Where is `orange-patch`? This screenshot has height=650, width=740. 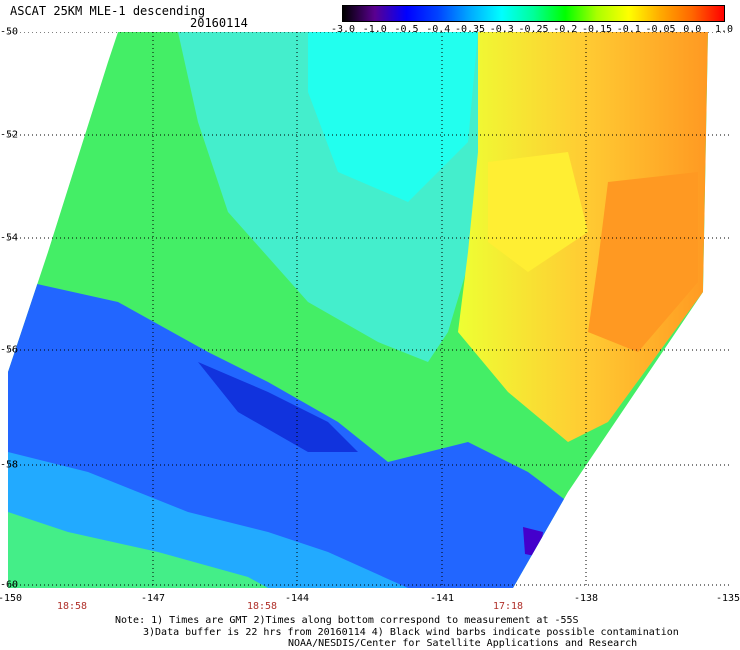
orange-patch is located at coordinates (643, 262).